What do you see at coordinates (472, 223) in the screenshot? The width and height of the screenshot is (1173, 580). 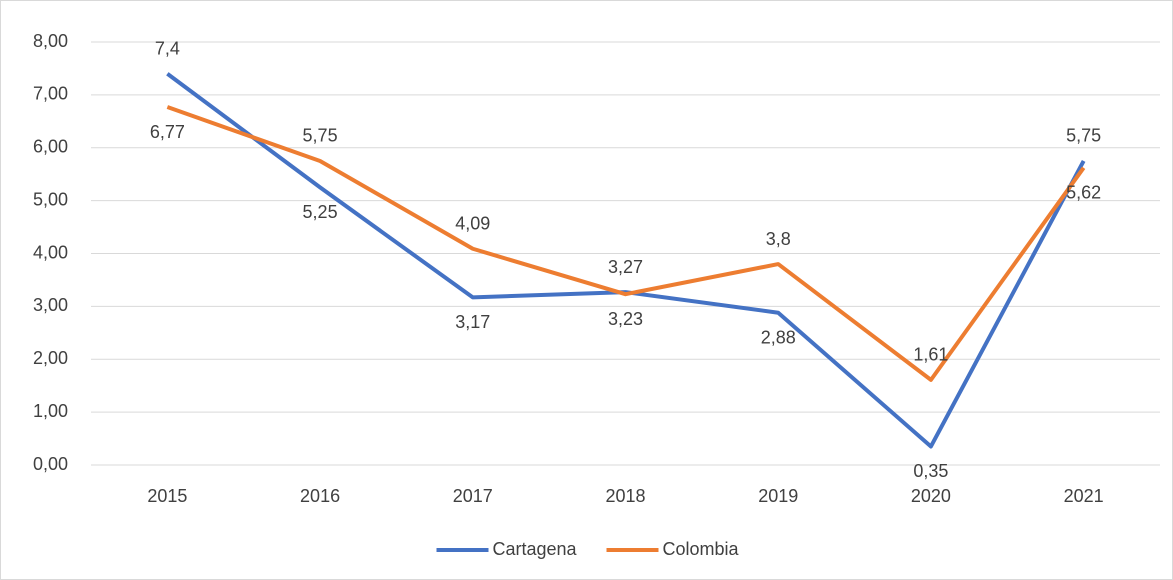 I see `data-label: 4,09` at bounding box center [472, 223].